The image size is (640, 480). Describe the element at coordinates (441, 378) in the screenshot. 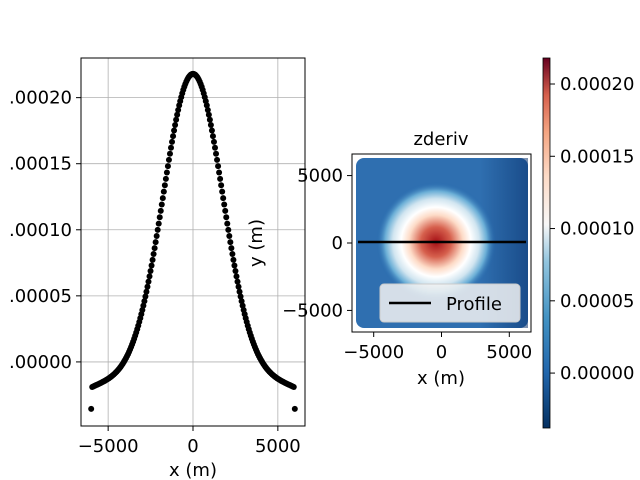

I see `heatmap-x-axis-label: x (m)` at that location.